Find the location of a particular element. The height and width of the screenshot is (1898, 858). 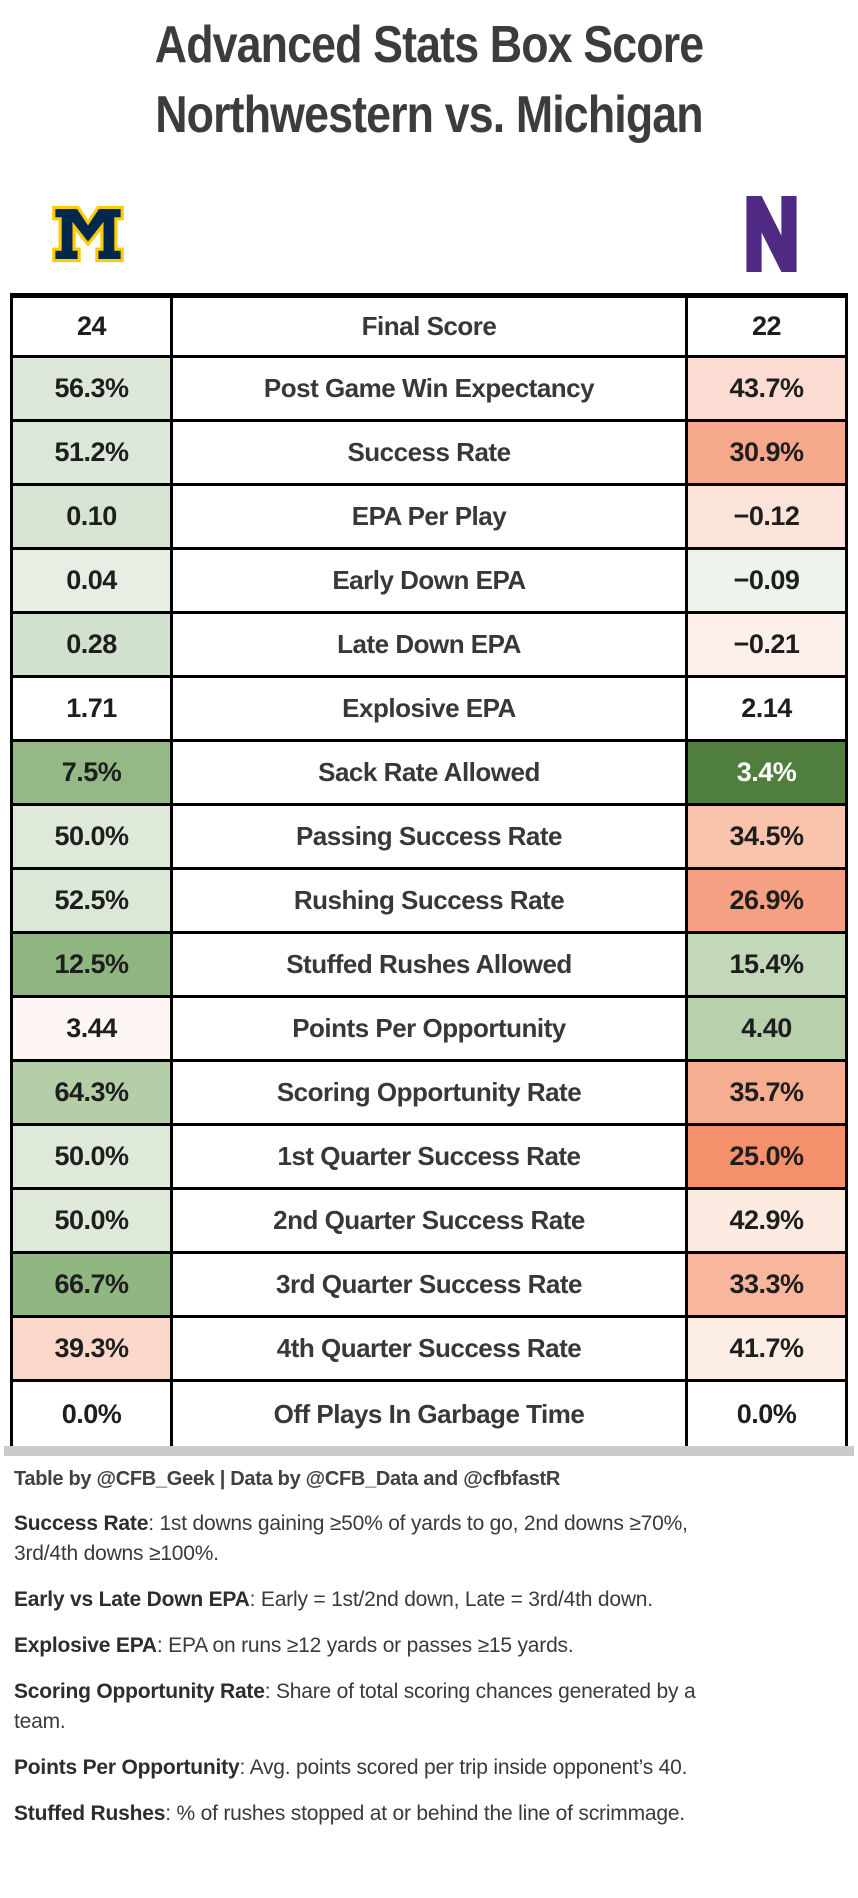

table-row: 24 Final Score 22 is located at coordinates (429, 328).